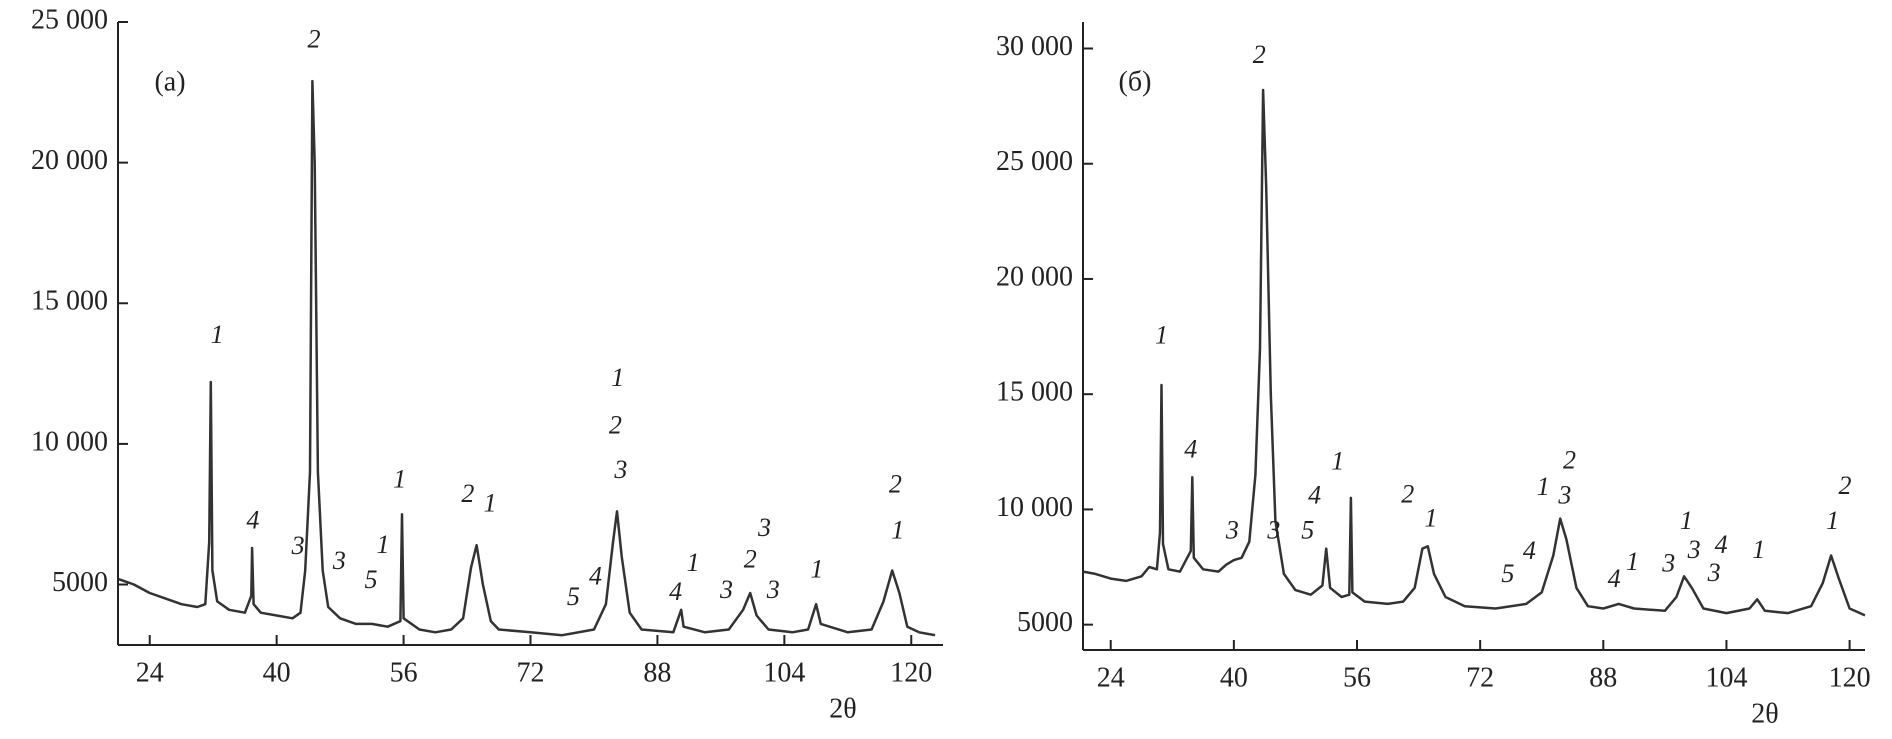 Image resolution: width=1892 pixels, height=739 pixels. Describe the element at coordinates (1135, 81) in the screenshot. I see `panel-label: (б)` at that location.